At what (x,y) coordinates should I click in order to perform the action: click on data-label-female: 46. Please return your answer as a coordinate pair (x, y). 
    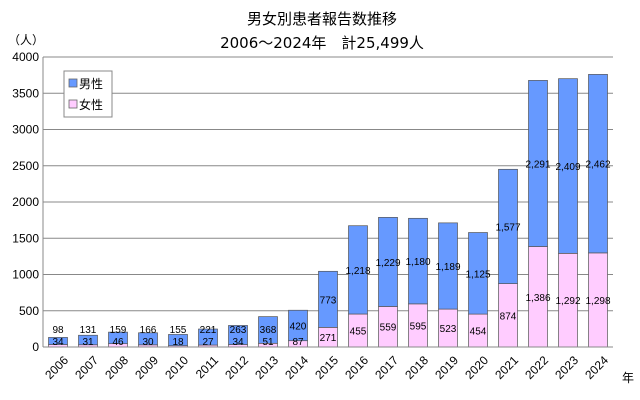
    Looking at the image, I should click on (118, 342).